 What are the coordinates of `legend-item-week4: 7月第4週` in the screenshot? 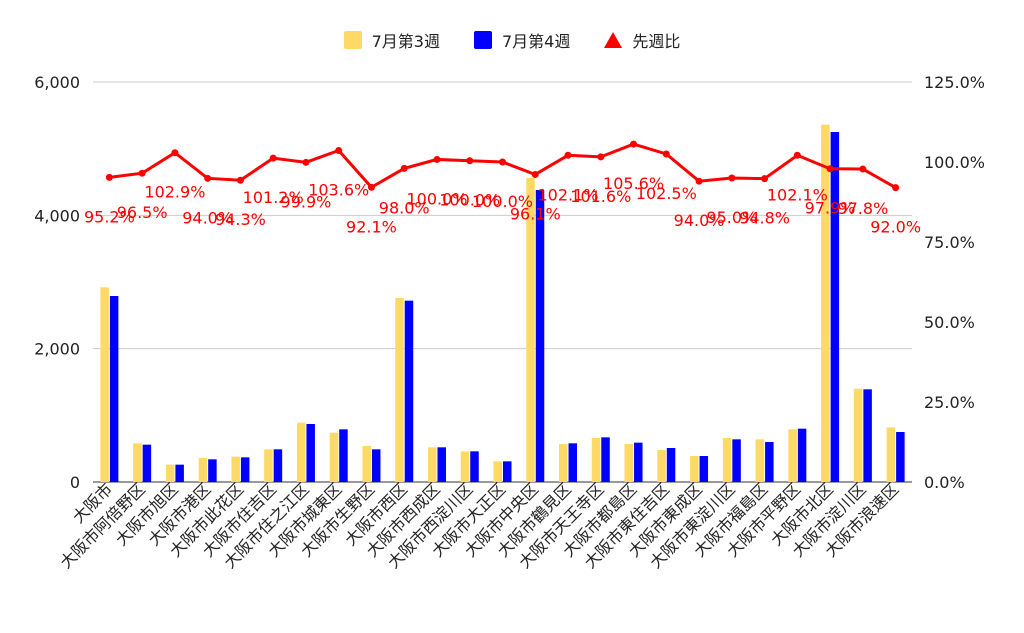 It's located at (522, 40).